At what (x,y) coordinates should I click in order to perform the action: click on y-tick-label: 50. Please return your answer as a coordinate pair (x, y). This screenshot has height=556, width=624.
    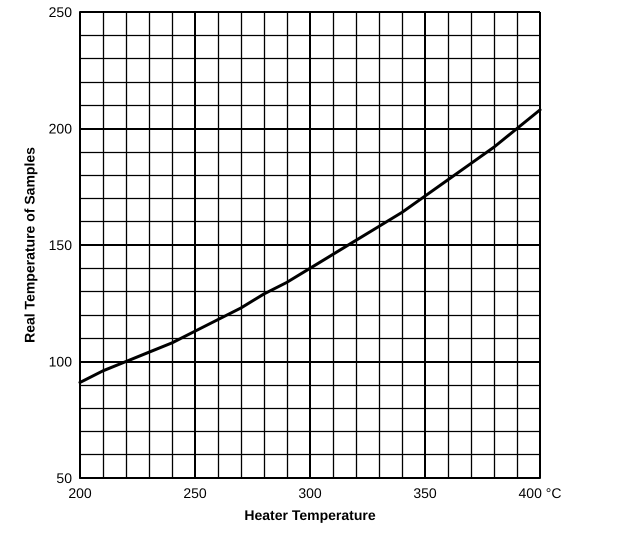
    Looking at the image, I should click on (64, 478).